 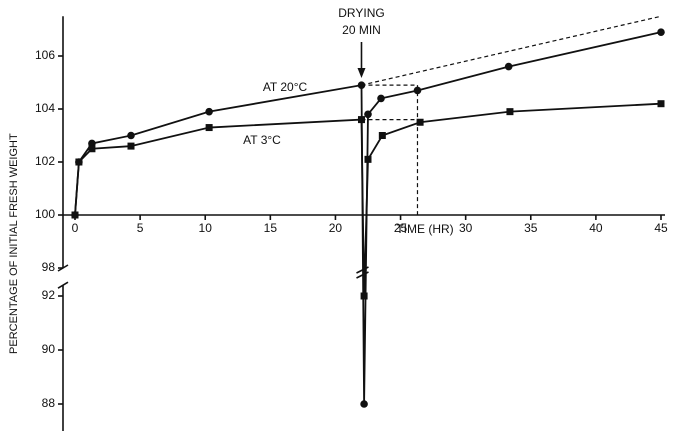 What do you see at coordinates (361, 30) in the screenshot?
I see `annotation: 20 MIN` at bounding box center [361, 30].